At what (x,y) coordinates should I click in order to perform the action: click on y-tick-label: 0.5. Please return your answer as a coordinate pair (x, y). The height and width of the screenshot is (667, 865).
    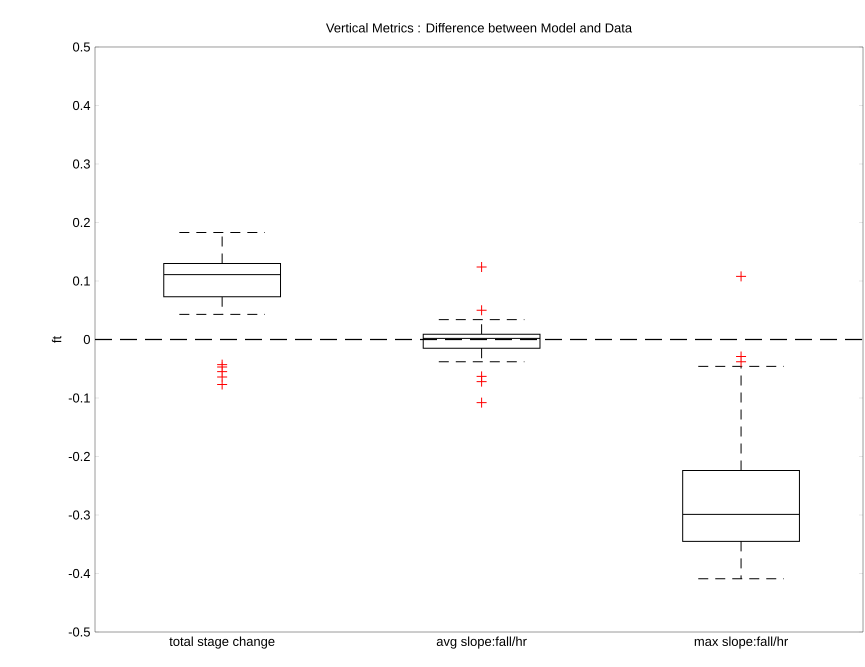
    Looking at the image, I should click on (81, 47).